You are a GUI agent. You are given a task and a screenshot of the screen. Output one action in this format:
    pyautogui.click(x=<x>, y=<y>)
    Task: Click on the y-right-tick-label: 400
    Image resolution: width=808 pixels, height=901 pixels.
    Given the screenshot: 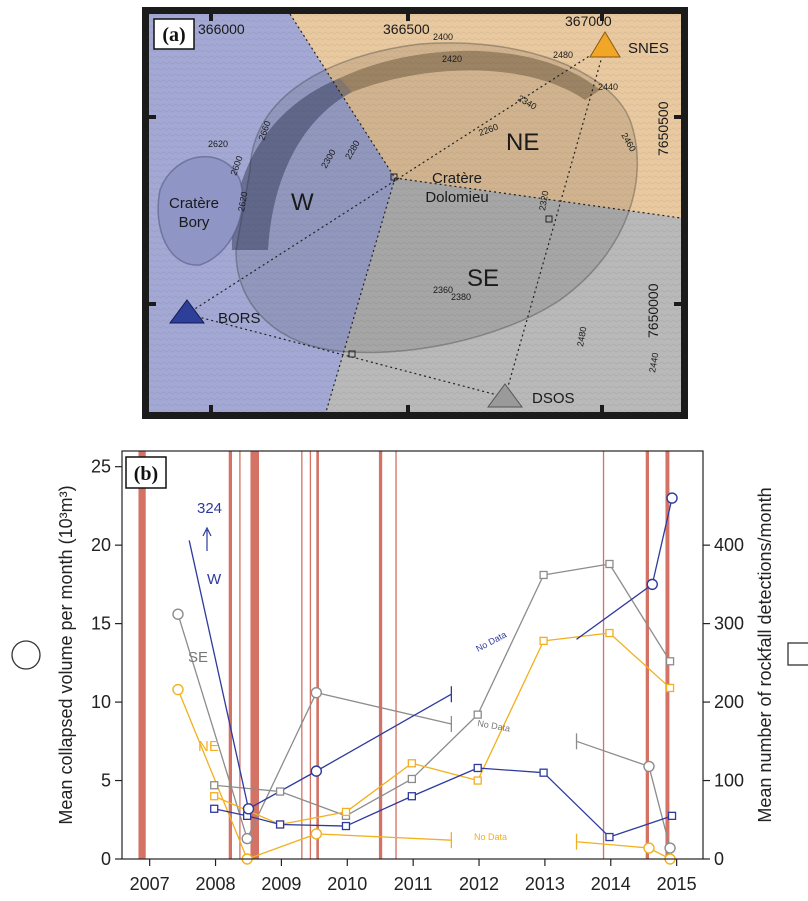 What is the action you would take?
    pyautogui.click(x=729, y=545)
    